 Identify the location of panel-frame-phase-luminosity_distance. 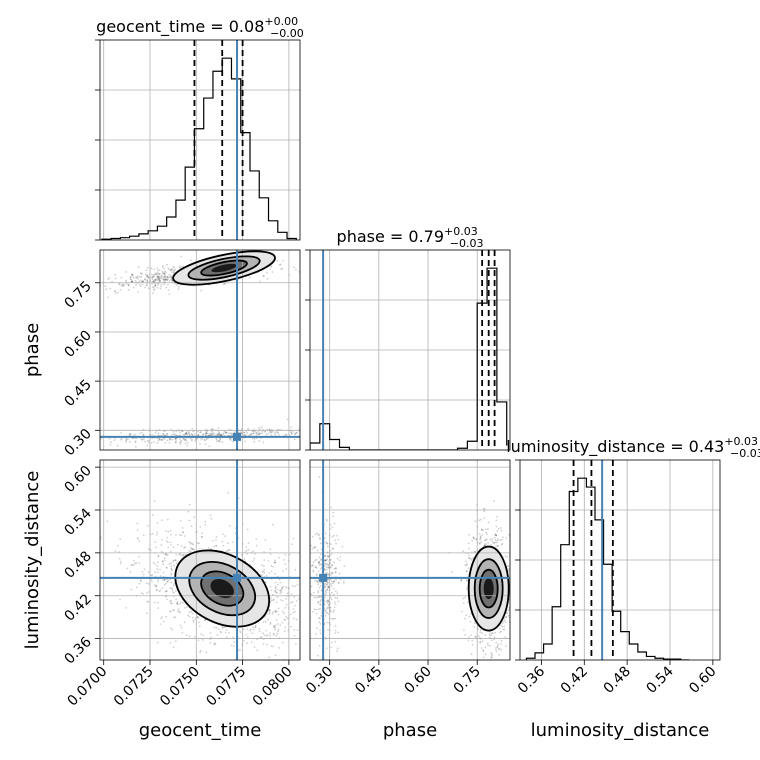
(410, 560).